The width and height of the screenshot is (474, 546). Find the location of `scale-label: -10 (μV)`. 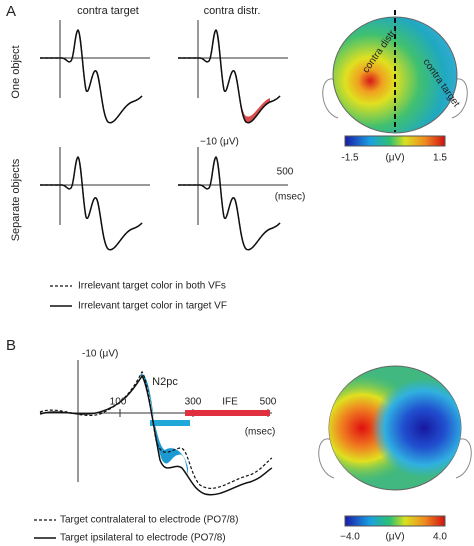

scale-label: -10 (μV) is located at coordinates (100, 354).